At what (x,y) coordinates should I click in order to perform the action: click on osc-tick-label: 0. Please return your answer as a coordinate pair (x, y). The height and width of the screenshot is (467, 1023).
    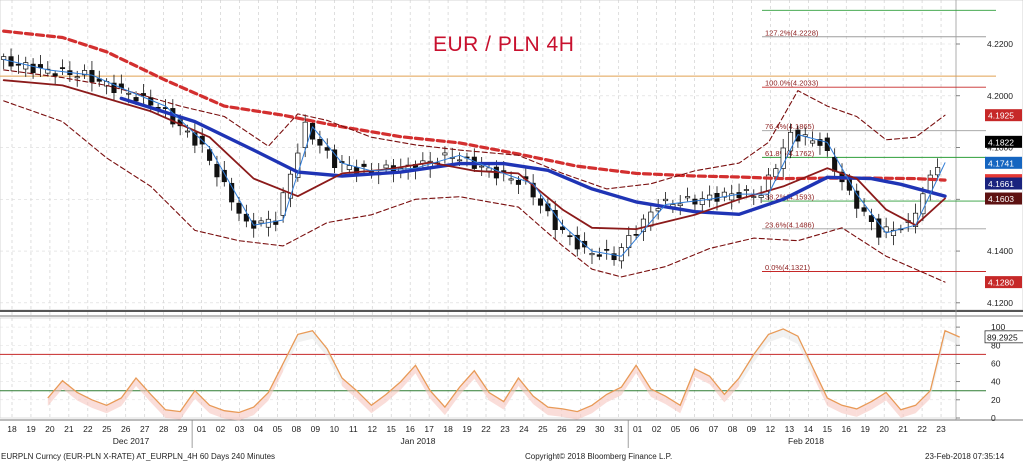
    Looking at the image, I should click on (993, 418).